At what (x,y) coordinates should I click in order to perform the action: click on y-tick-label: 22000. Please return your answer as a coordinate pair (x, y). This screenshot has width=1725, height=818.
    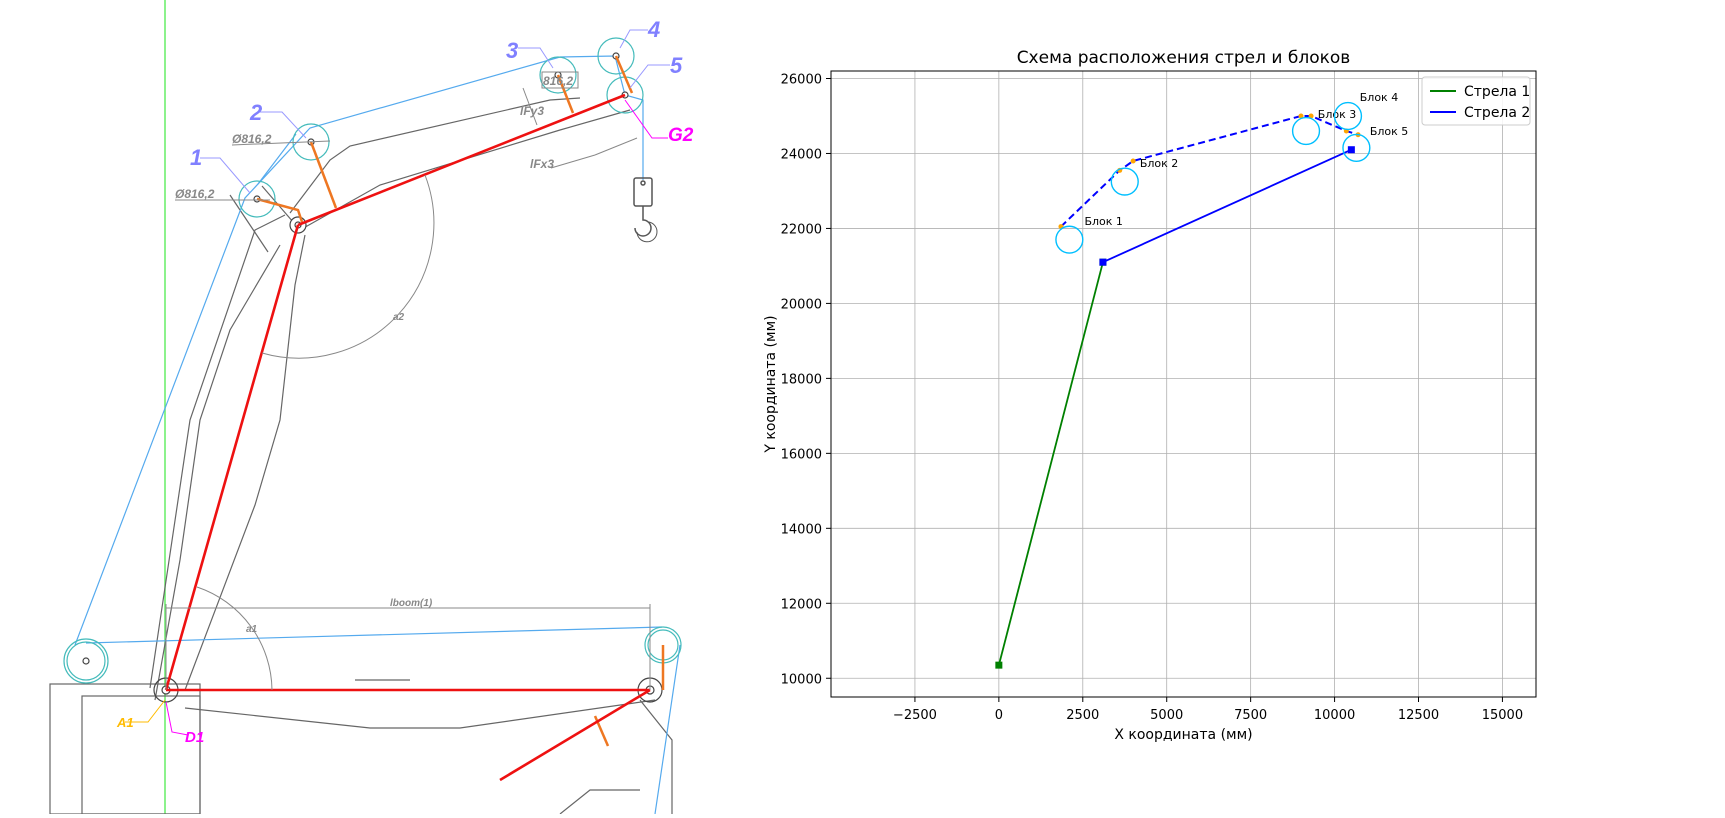
    Looking at the image, I should click on (801, 229).